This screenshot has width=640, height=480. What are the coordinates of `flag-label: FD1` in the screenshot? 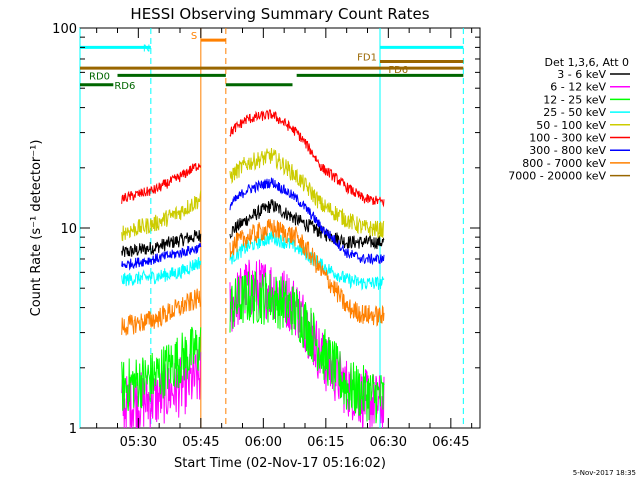 It's located at (367, 57).